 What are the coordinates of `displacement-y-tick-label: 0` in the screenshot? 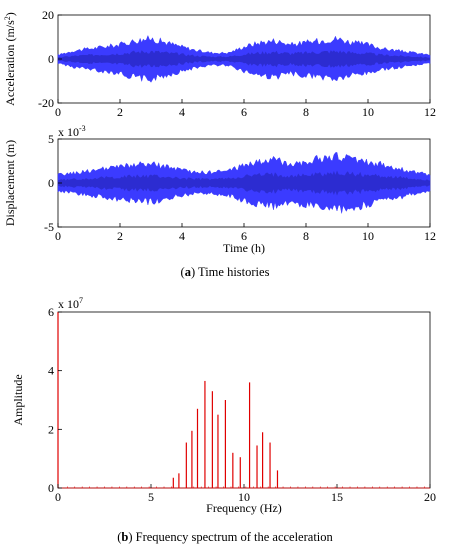 It's located at (51, 183).